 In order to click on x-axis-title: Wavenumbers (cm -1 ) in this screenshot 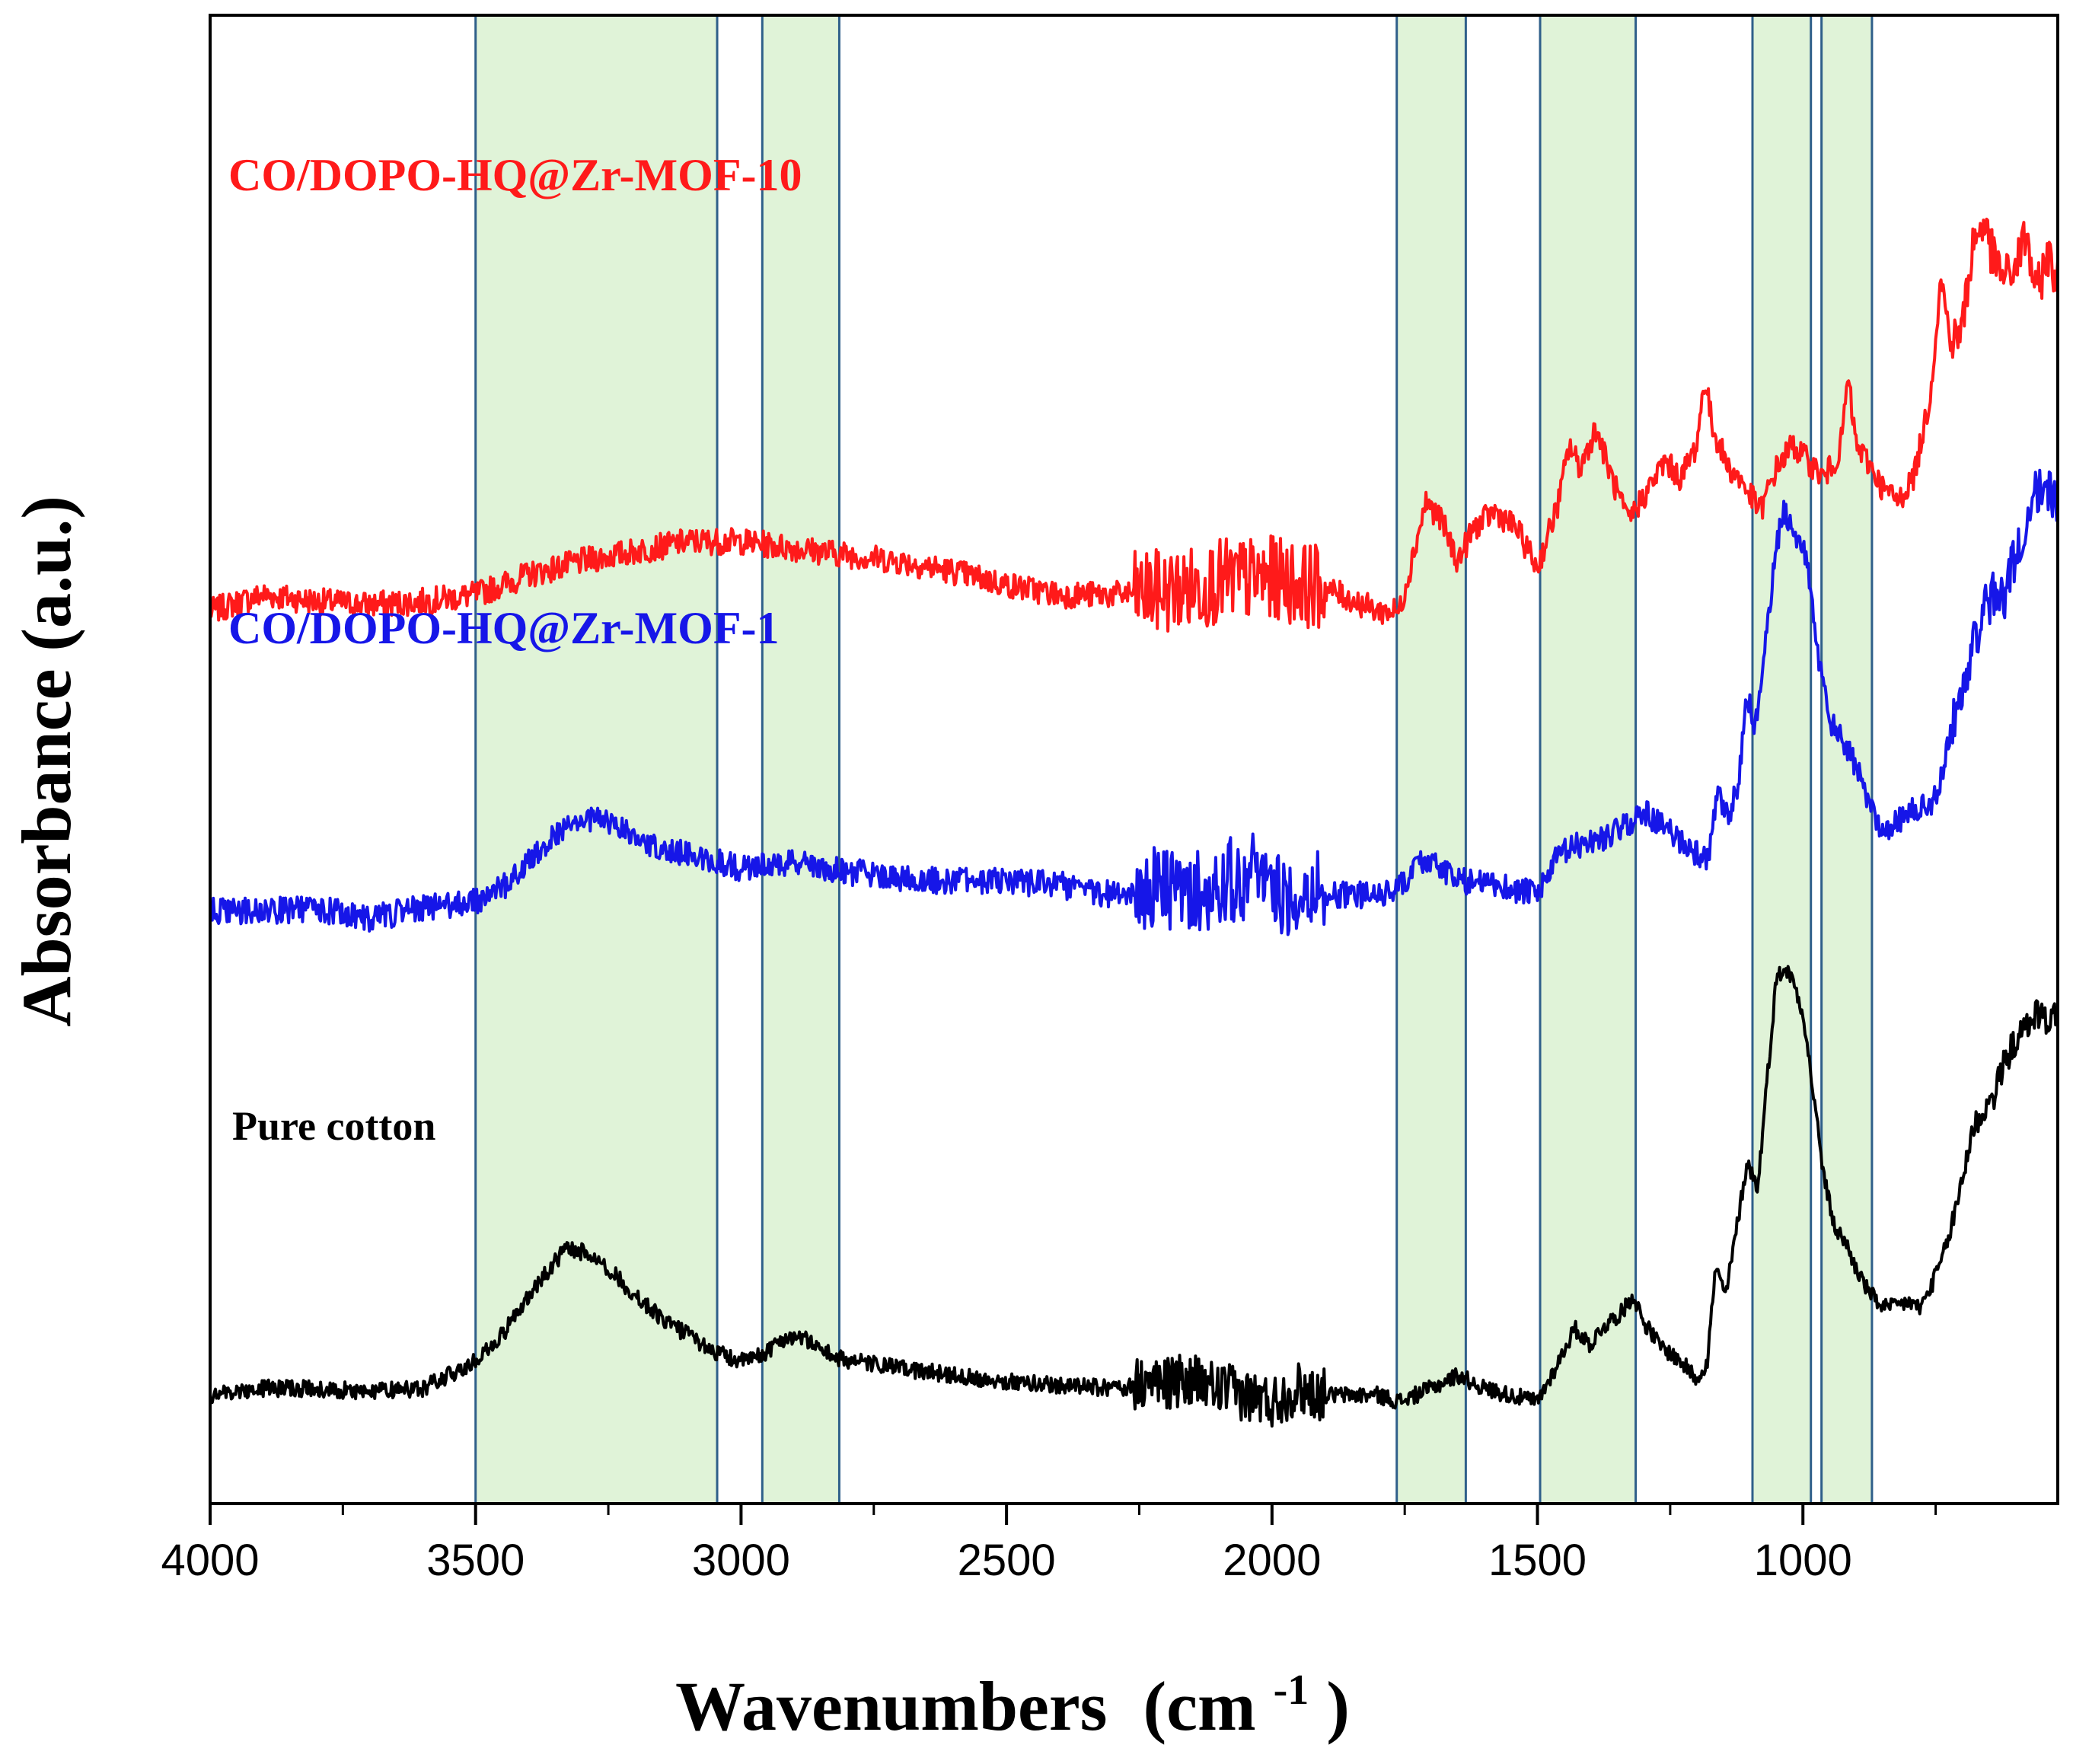, I will do `click(1012, 1693)`.